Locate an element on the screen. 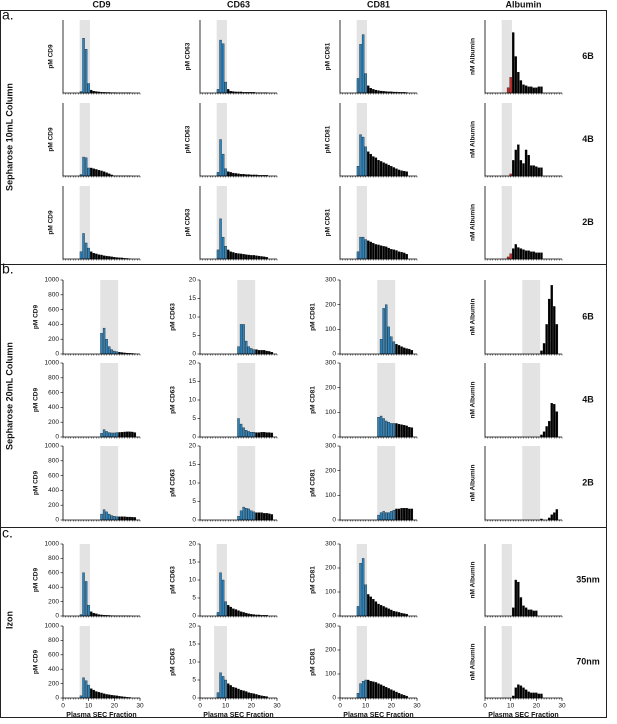 The height and width of the screenshot is (724, 617). y-tick-label: 5 is located at coordinates (194, 418).